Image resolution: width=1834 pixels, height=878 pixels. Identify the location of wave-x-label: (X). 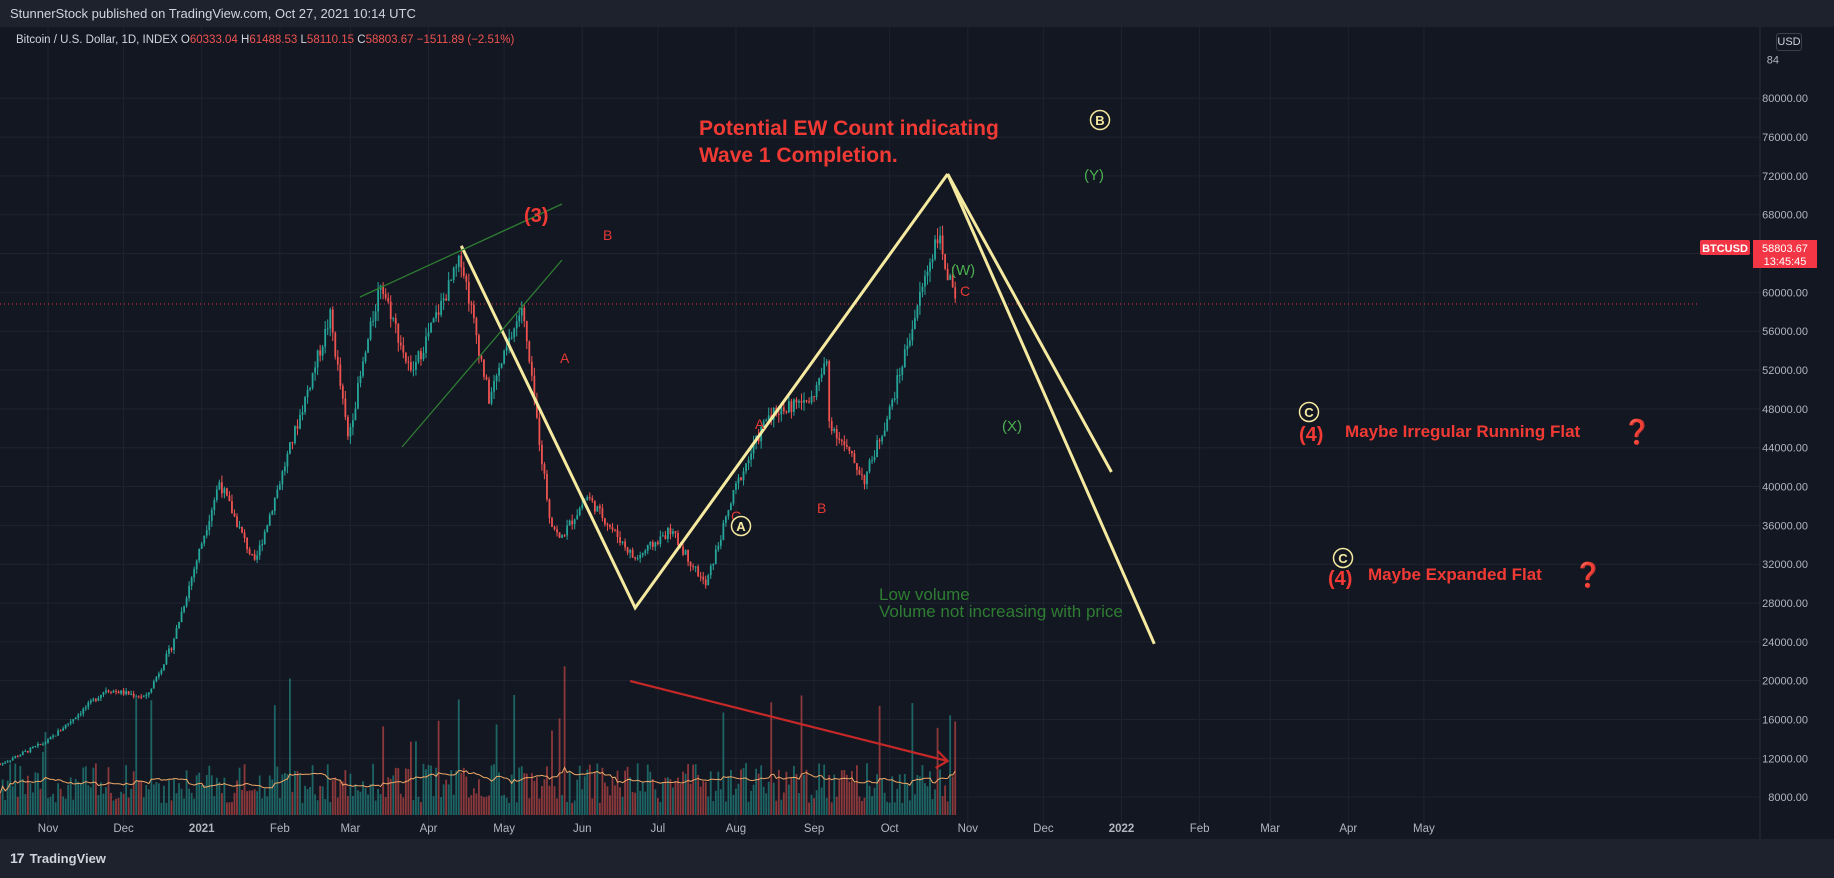
(1012, 426).